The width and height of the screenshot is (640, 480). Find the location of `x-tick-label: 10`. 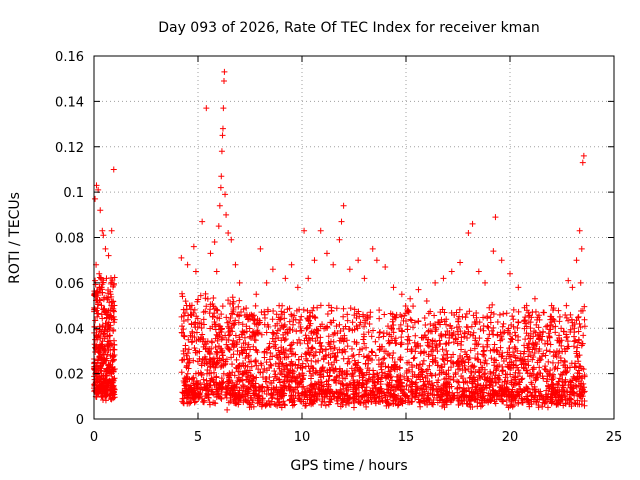

x-tick-label: 10 is located at coordinates (302, 437).